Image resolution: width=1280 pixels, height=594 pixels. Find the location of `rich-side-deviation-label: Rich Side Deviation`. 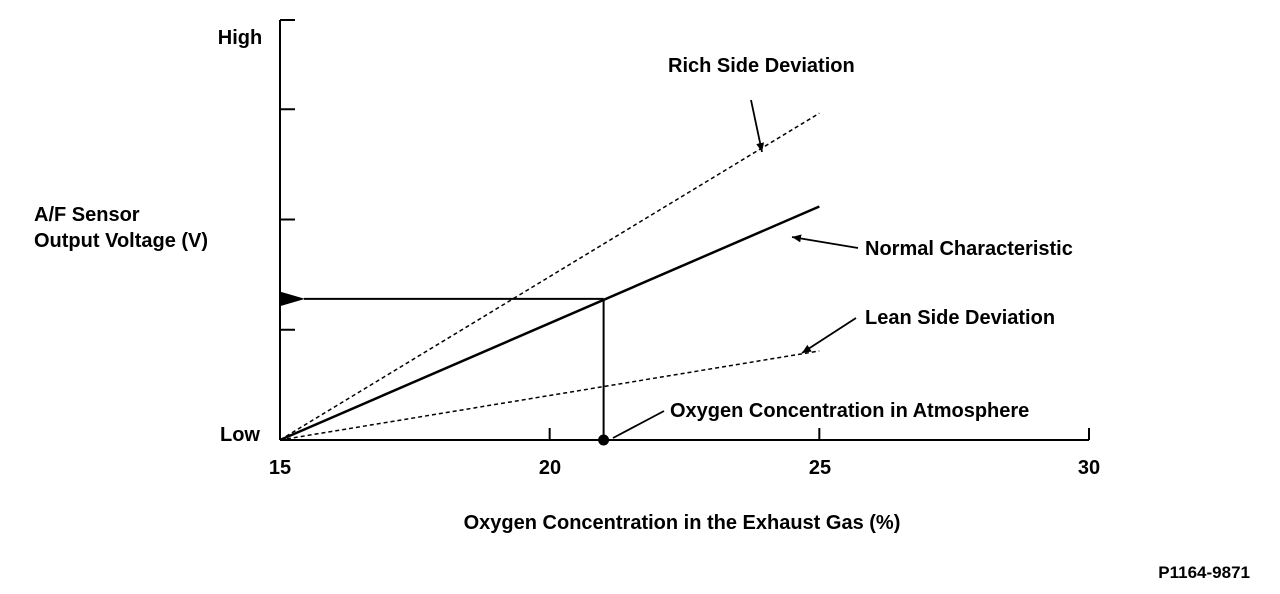

rich-side-deviation-label: Rich Side Deviation is located at coordinates (761, 66).